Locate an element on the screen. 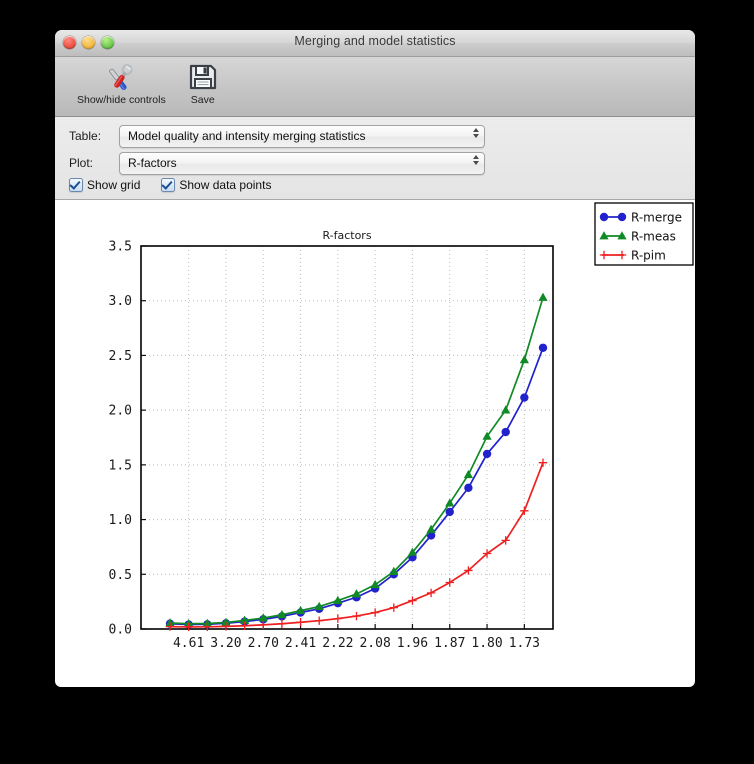 The image size is (754, 764). title-bar: Merging and model statistics is located at coordinates (375, 43).